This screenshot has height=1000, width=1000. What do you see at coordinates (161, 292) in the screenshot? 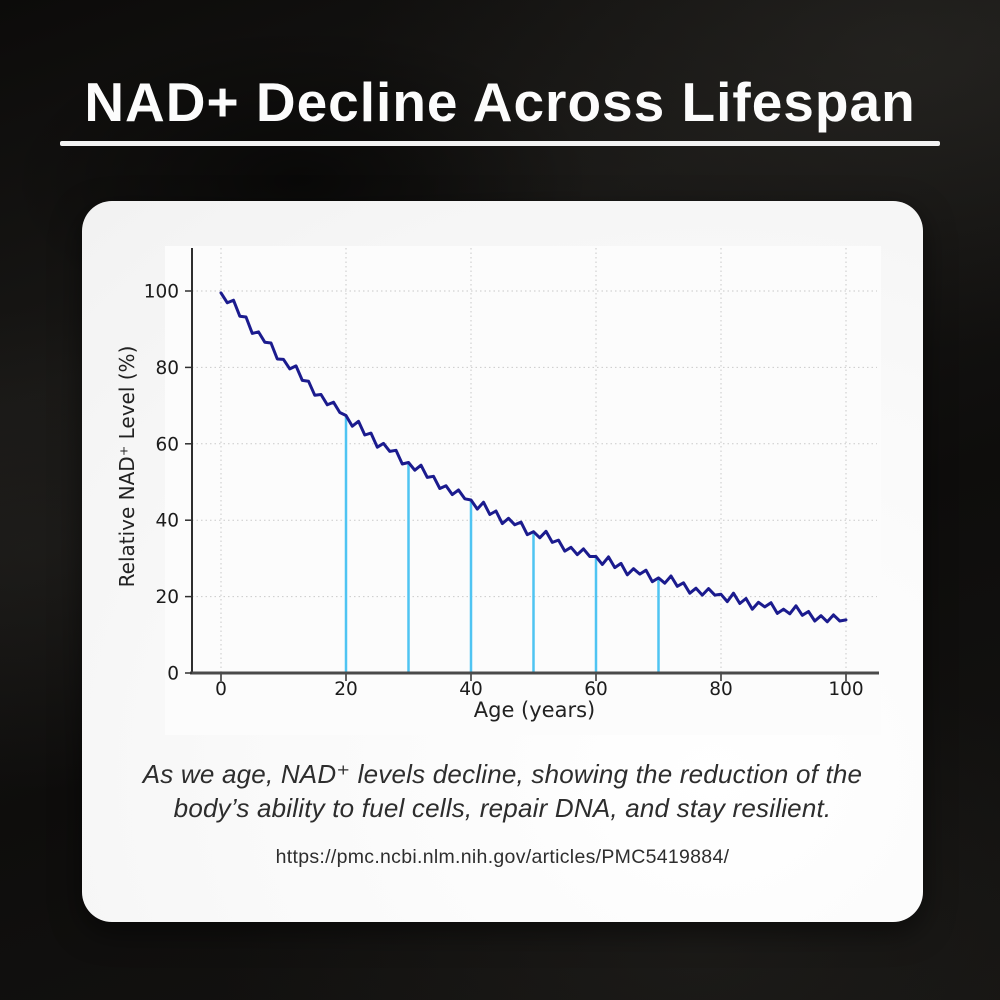
I see `y-tick-label-100: 100` at bounding box center [161, 292].